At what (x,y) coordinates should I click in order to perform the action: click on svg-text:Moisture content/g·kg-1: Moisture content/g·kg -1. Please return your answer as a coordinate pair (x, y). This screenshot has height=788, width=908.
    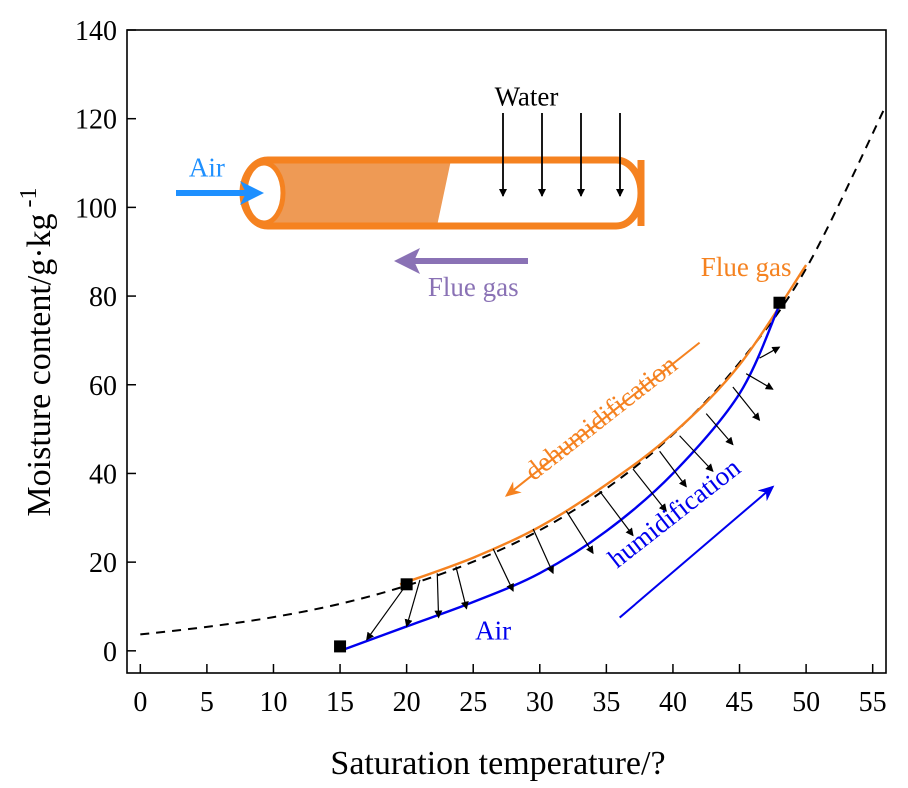
    Looking at the image, I should click on (37, 351).